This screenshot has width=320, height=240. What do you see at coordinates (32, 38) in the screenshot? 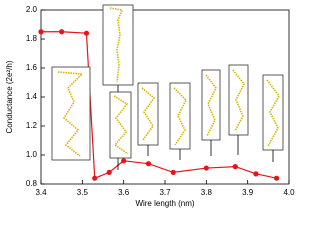
I see `y-tick-label: 1.8` at bounding box center [32, 38].